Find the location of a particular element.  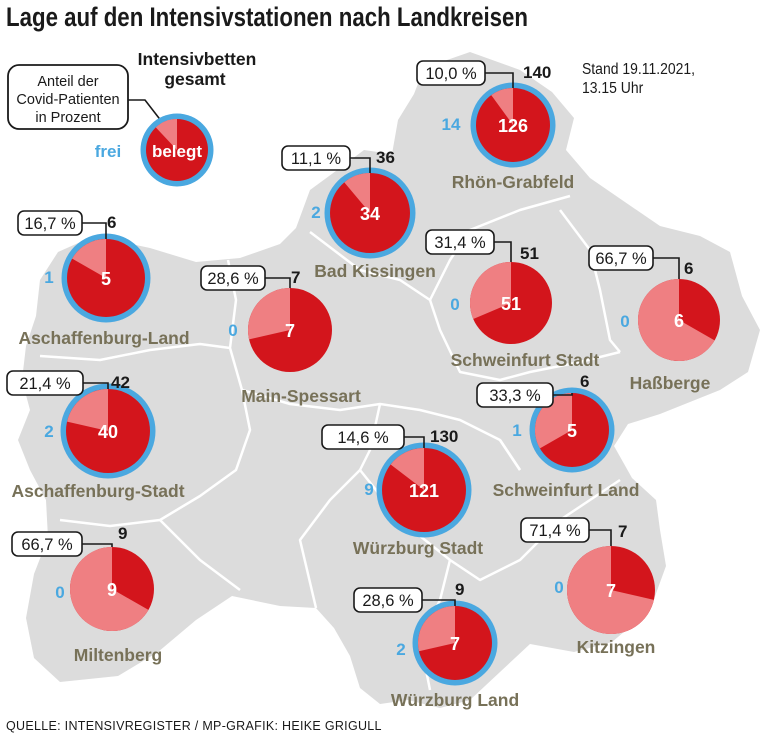

beds-total: 130 is located at coordinates (444, 436).